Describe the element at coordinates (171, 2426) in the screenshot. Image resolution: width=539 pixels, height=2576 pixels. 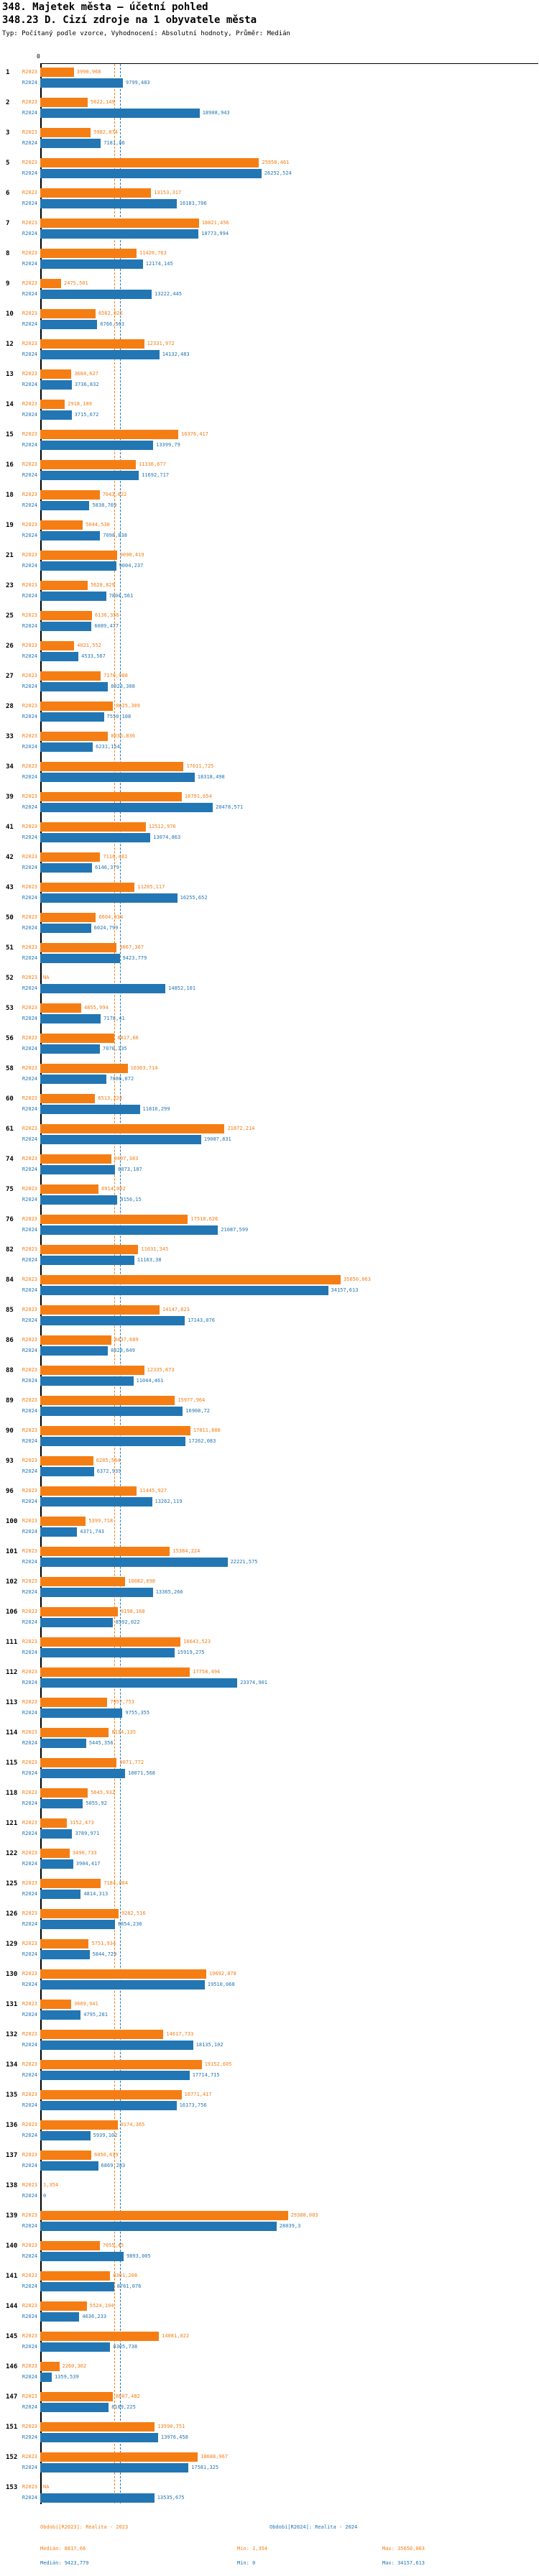
I see `bar-value-r2023: 13590,751` at that location.